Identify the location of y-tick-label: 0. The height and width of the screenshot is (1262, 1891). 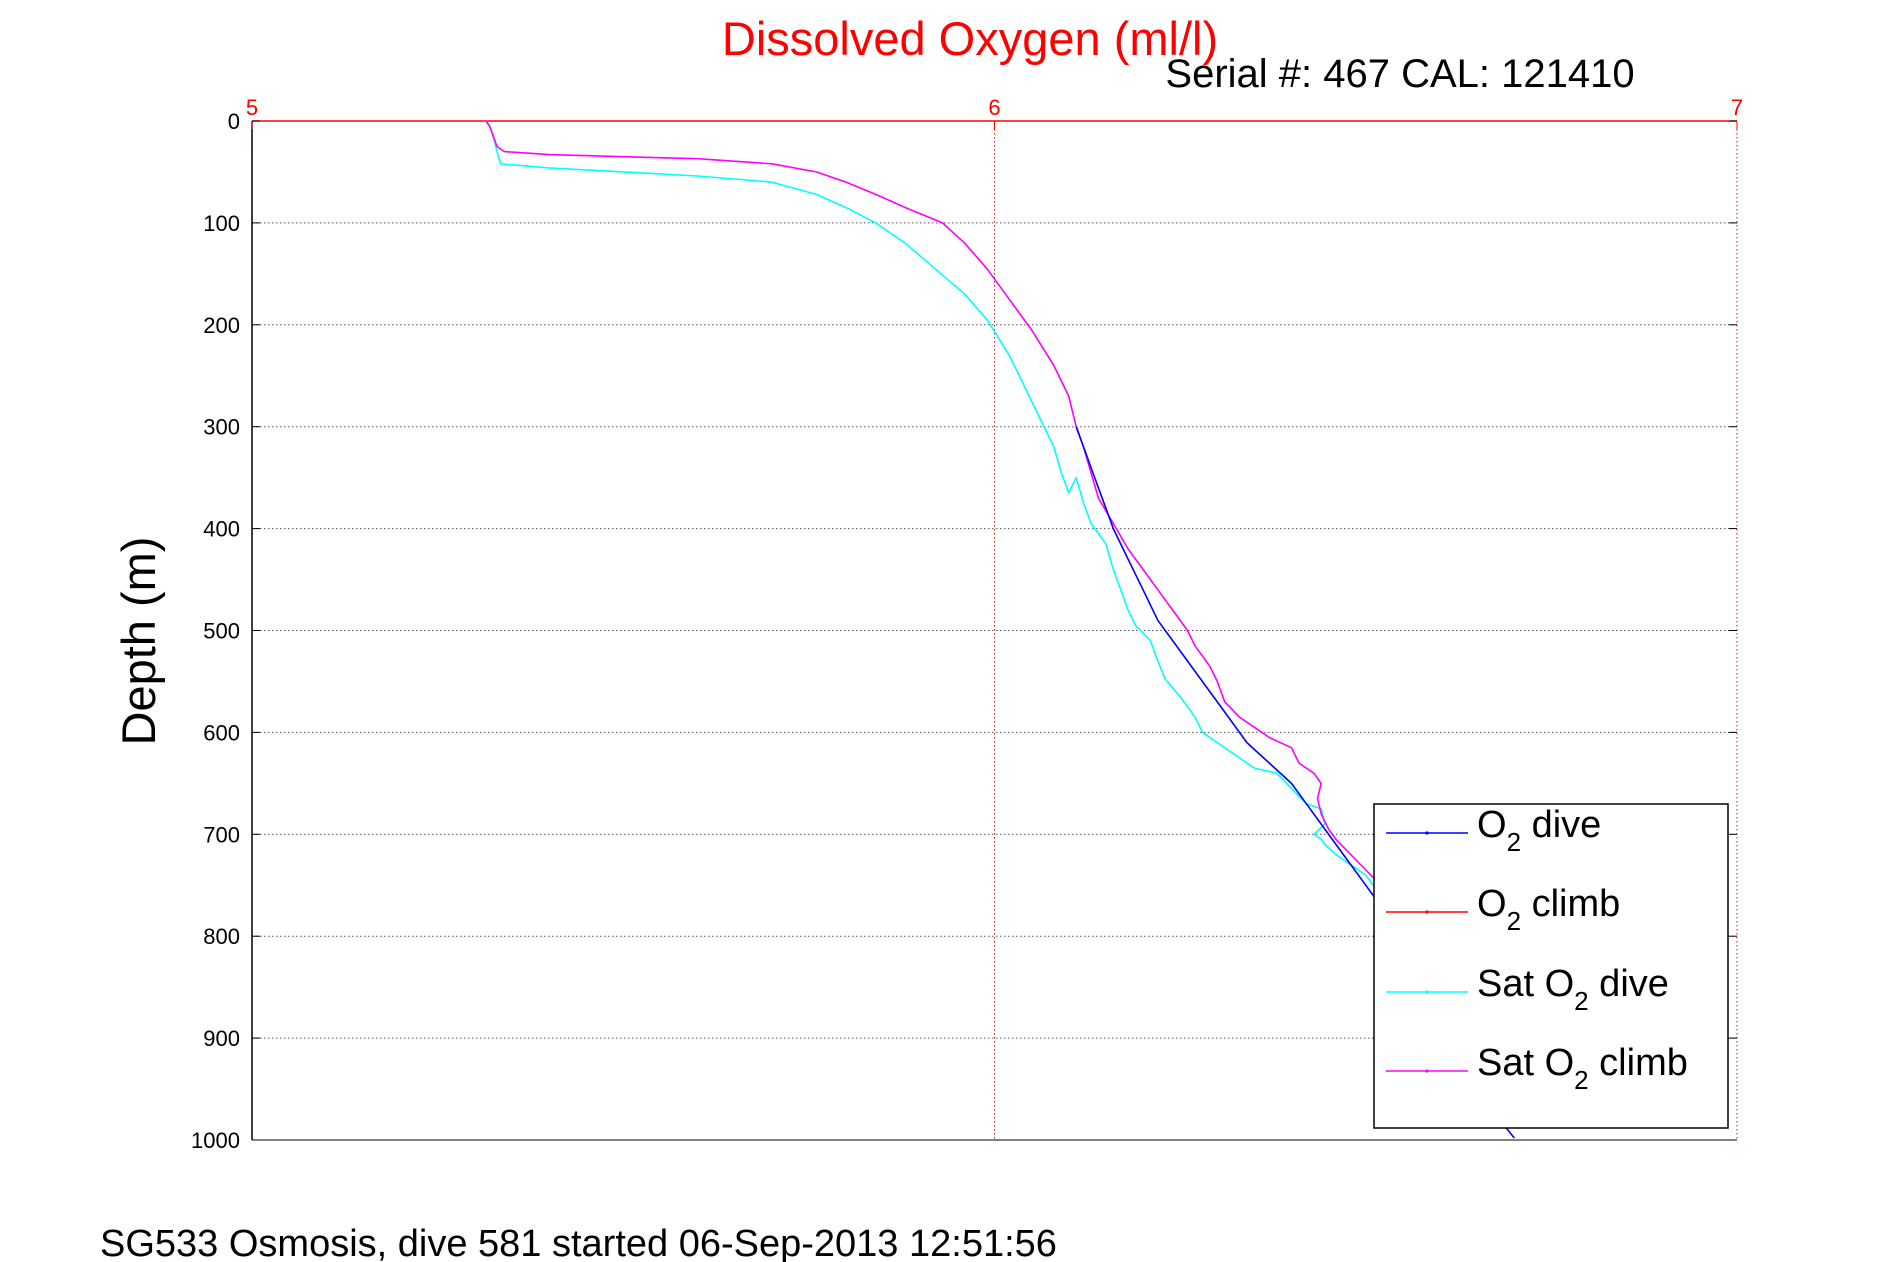
(234, 121).